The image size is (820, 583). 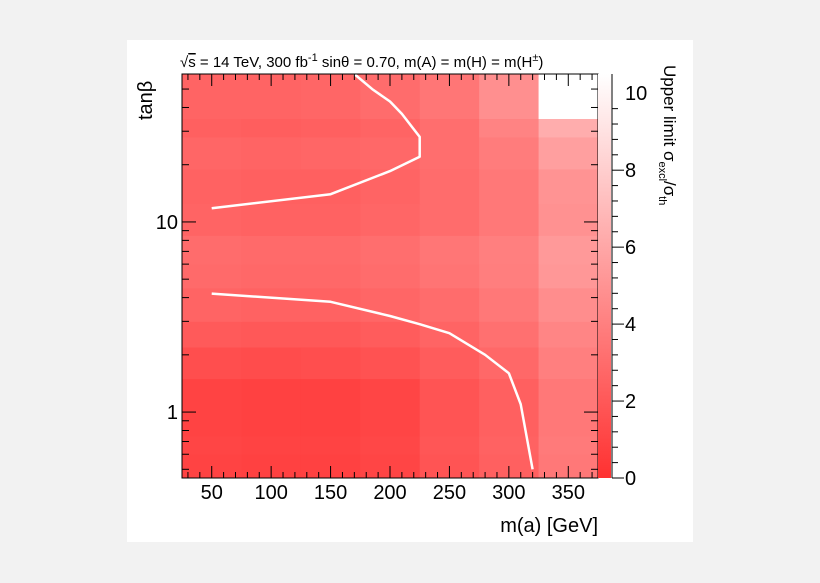 What do you see at coordinates (604, 276) in the screenshot?
I see `colorbar` at bounding box center [604, 276].